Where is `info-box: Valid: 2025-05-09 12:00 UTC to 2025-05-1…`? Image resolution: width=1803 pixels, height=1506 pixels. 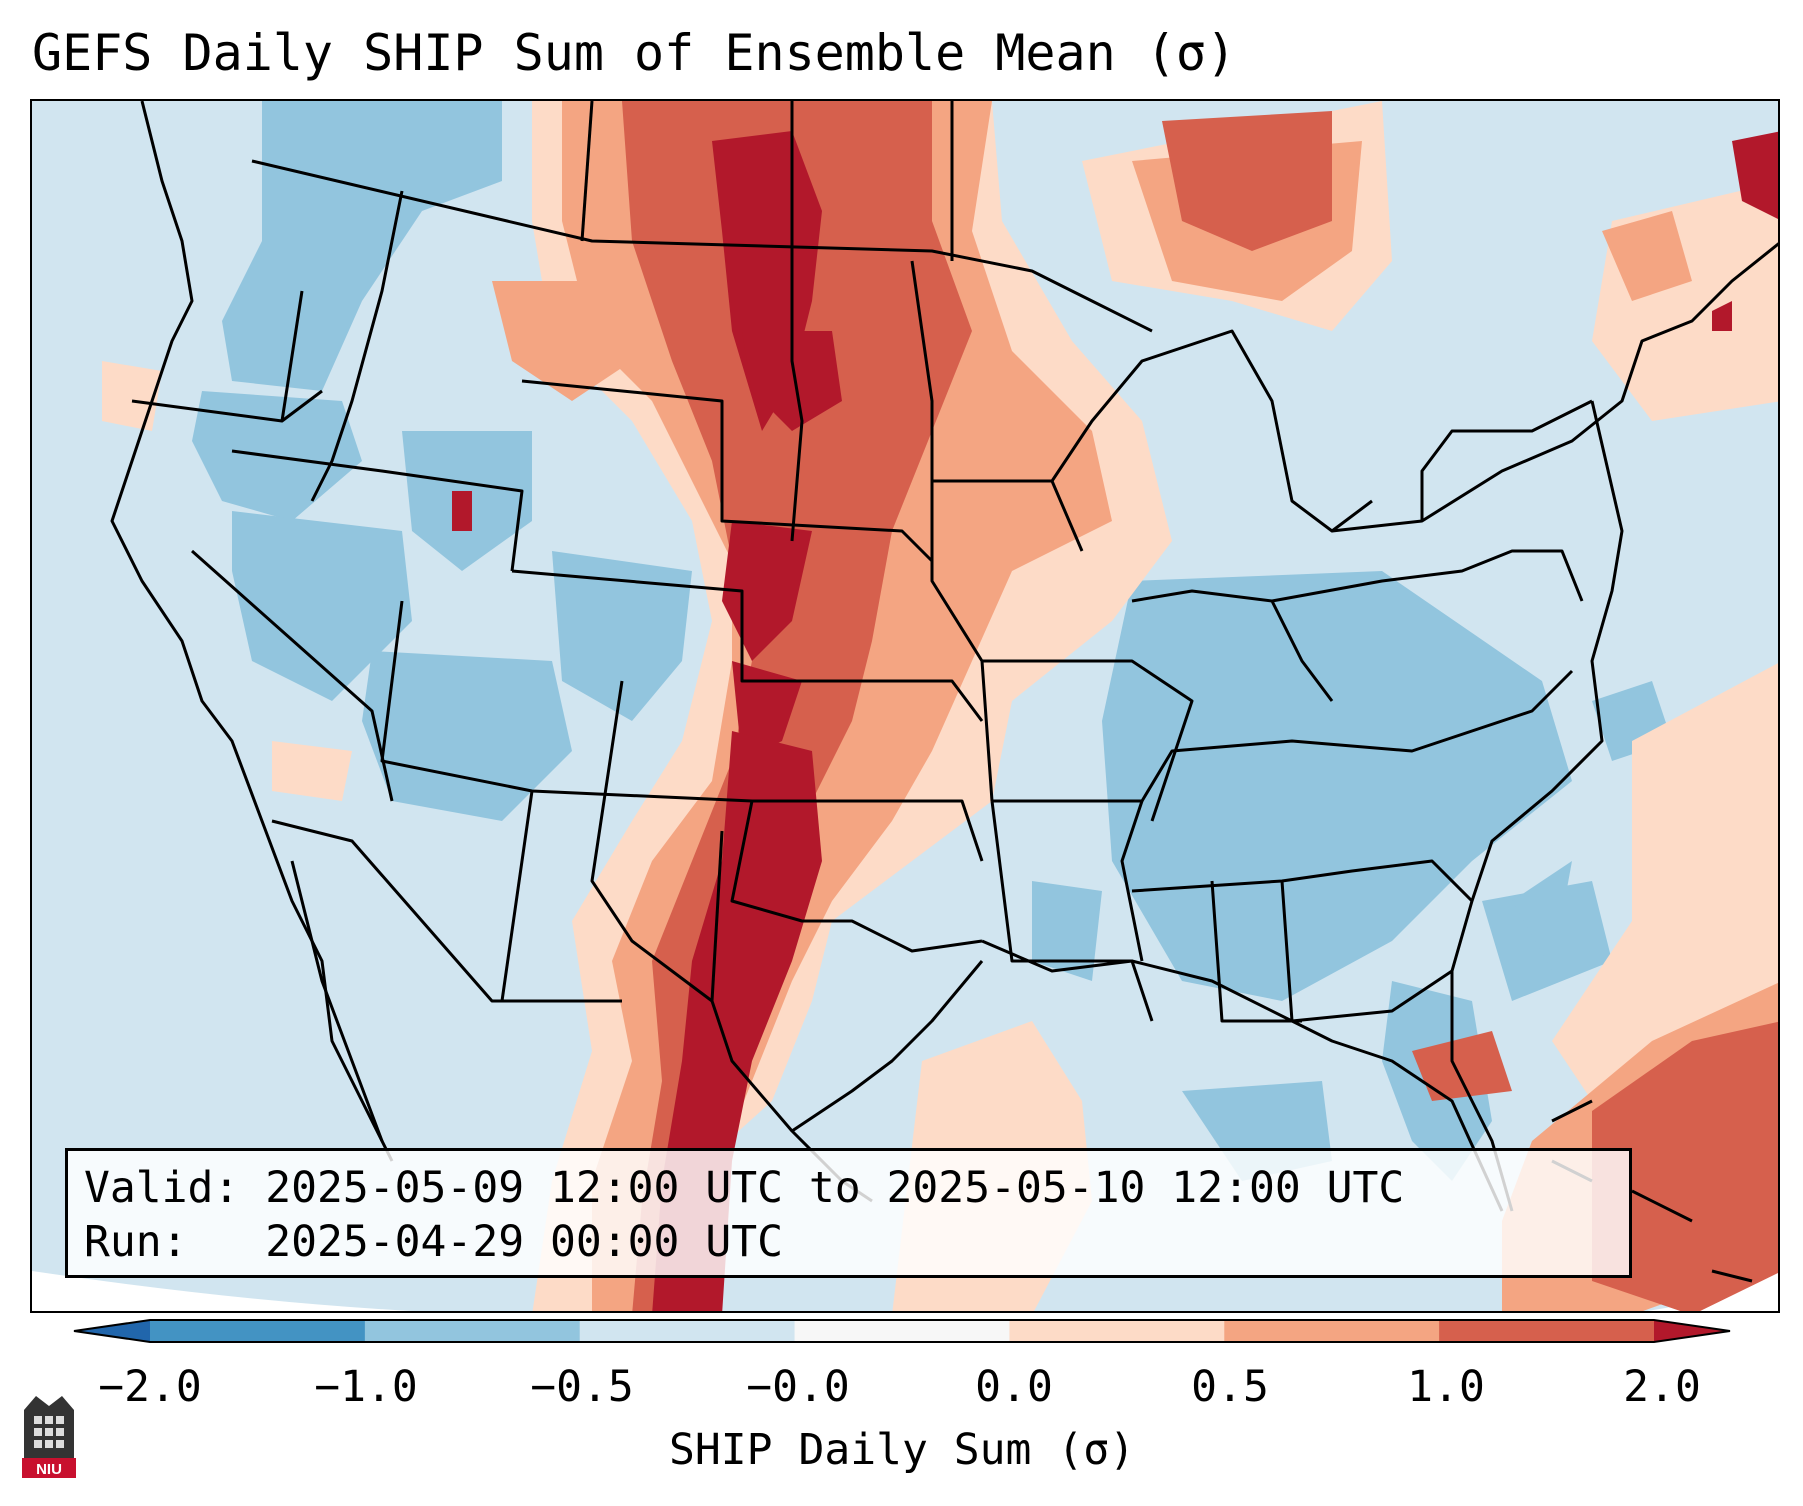
info-box: Valid: 2025-05-09 12:00 UTC to 2025-05-1… is located at coordinates (848, 1213).